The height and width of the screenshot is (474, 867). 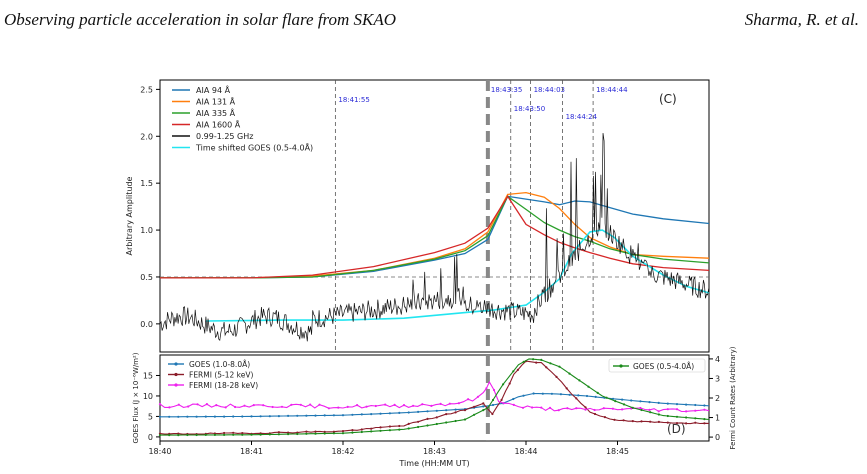 I want to click on legend-label: AIA 131 Å, so click(x=216, y=101).